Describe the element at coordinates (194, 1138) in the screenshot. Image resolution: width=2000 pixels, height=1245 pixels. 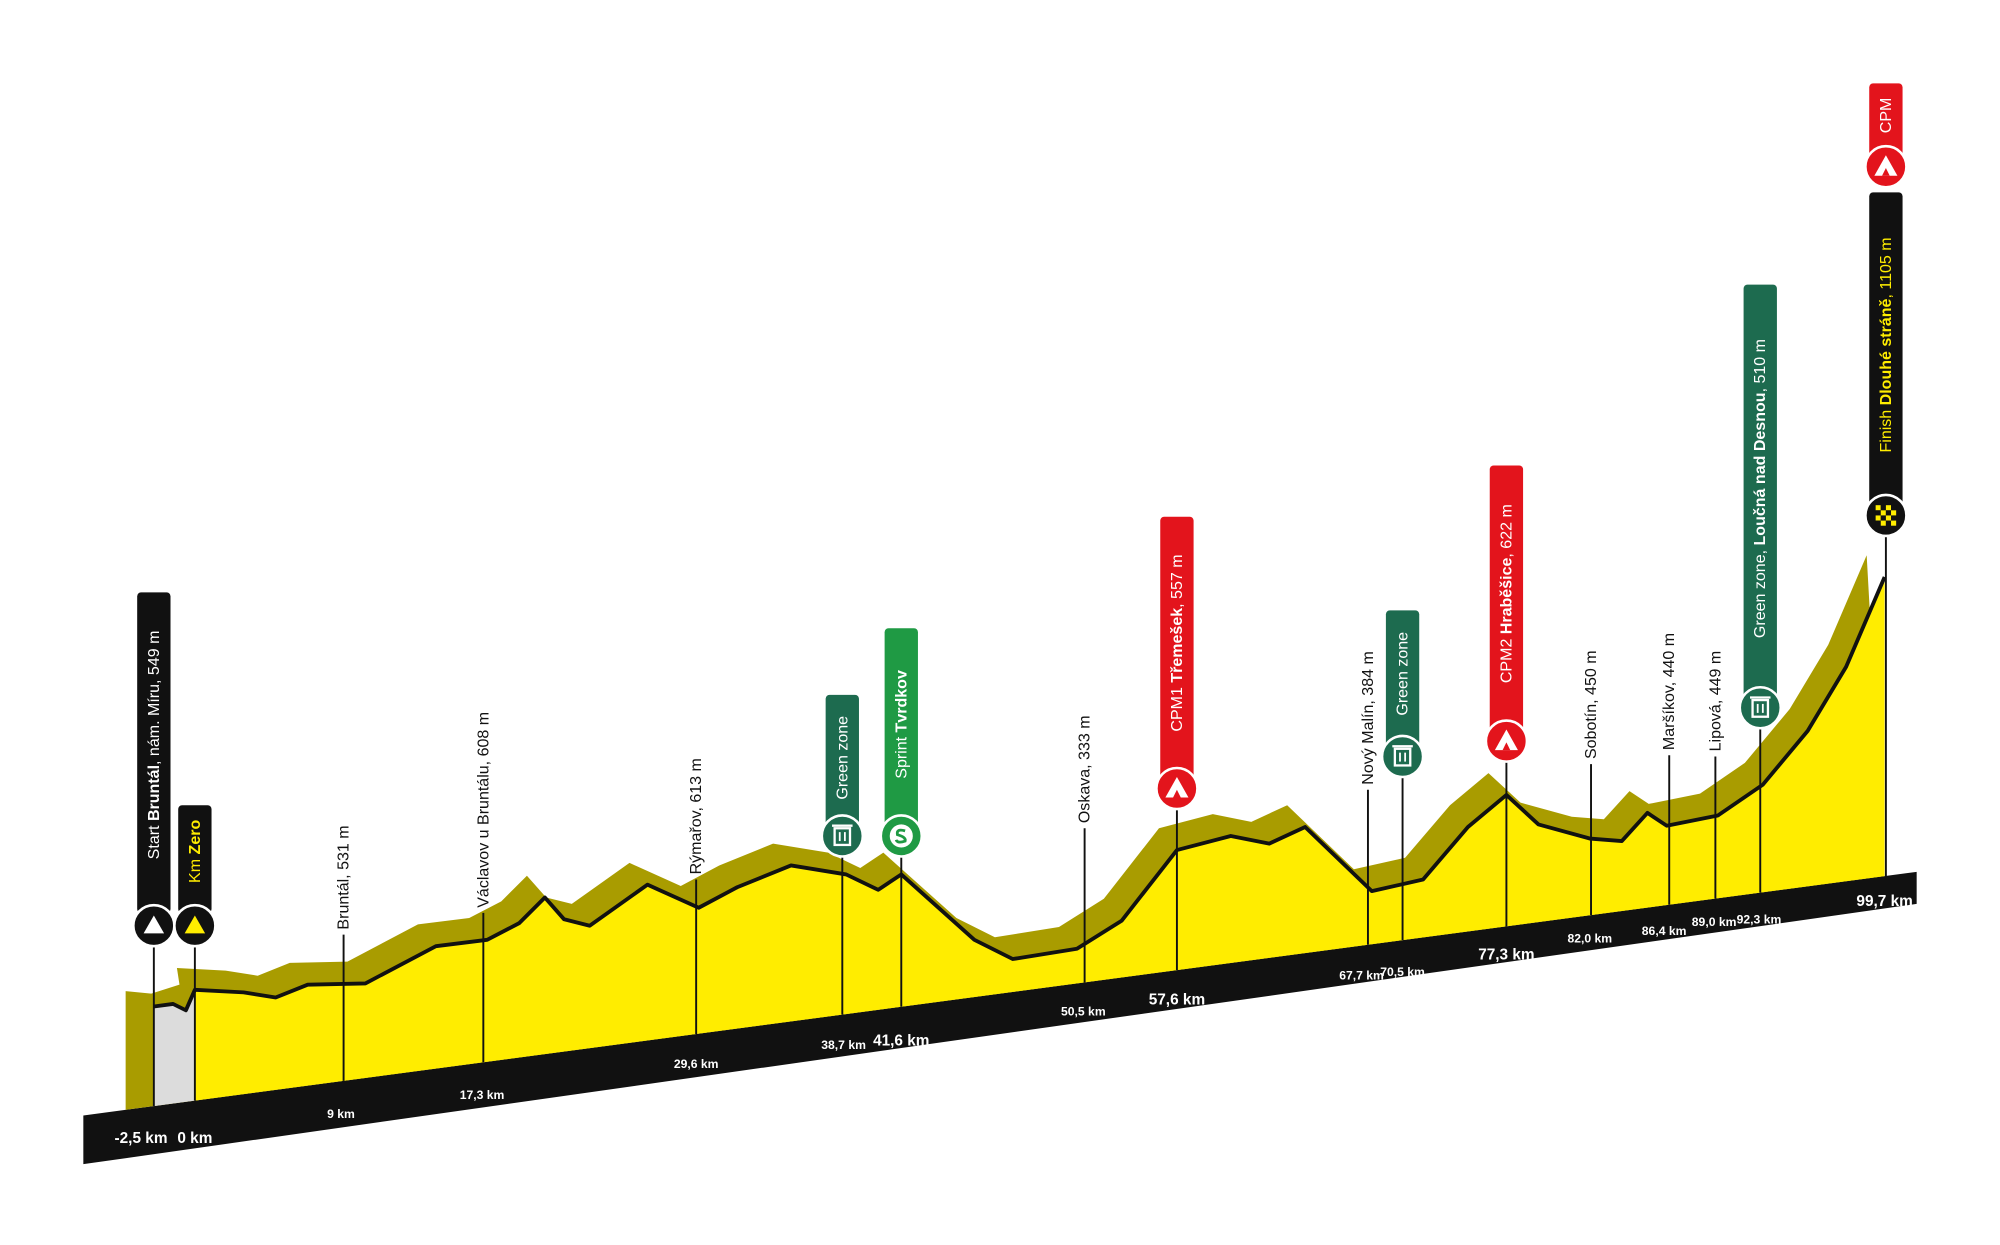
I see `km-label: 0 km` at that location.